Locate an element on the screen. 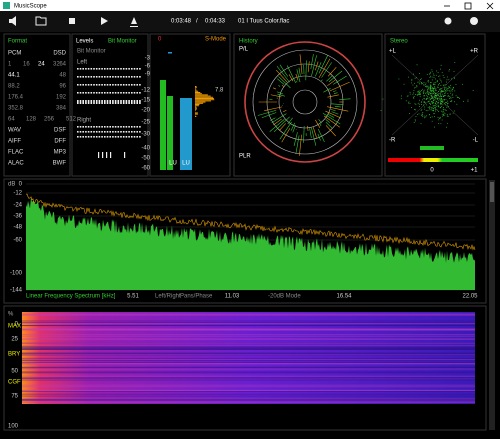 The width and height of the screenshot is (500, 439). correlation-mark is located at coordinates (432, 148).